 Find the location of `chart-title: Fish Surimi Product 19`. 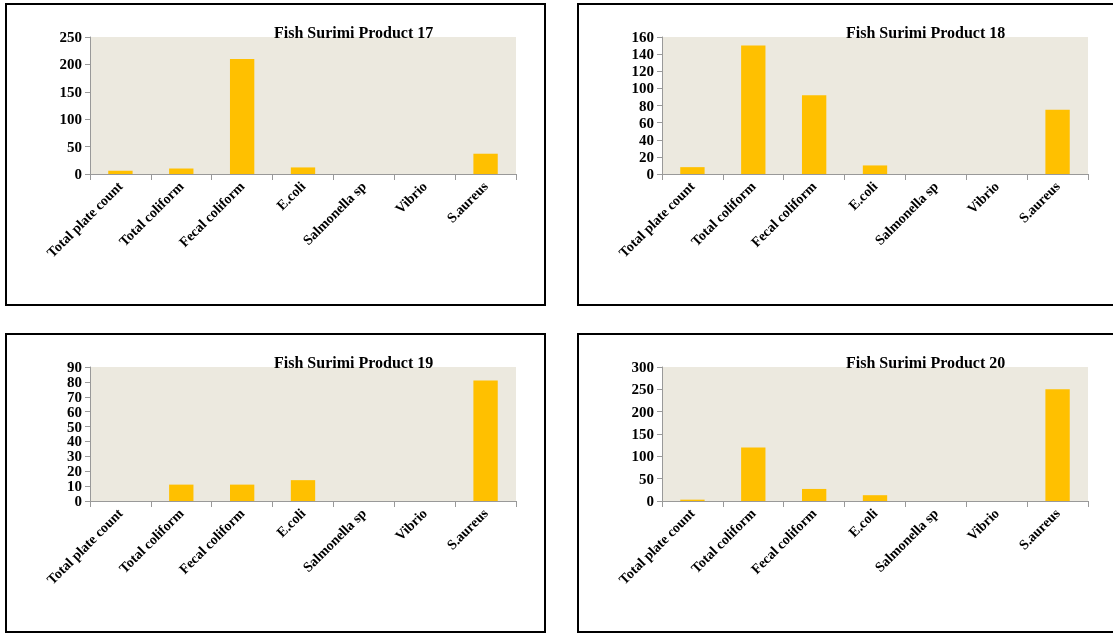

chart-title: Fish Surimi Product 19 is located at coordinates (354, 362).